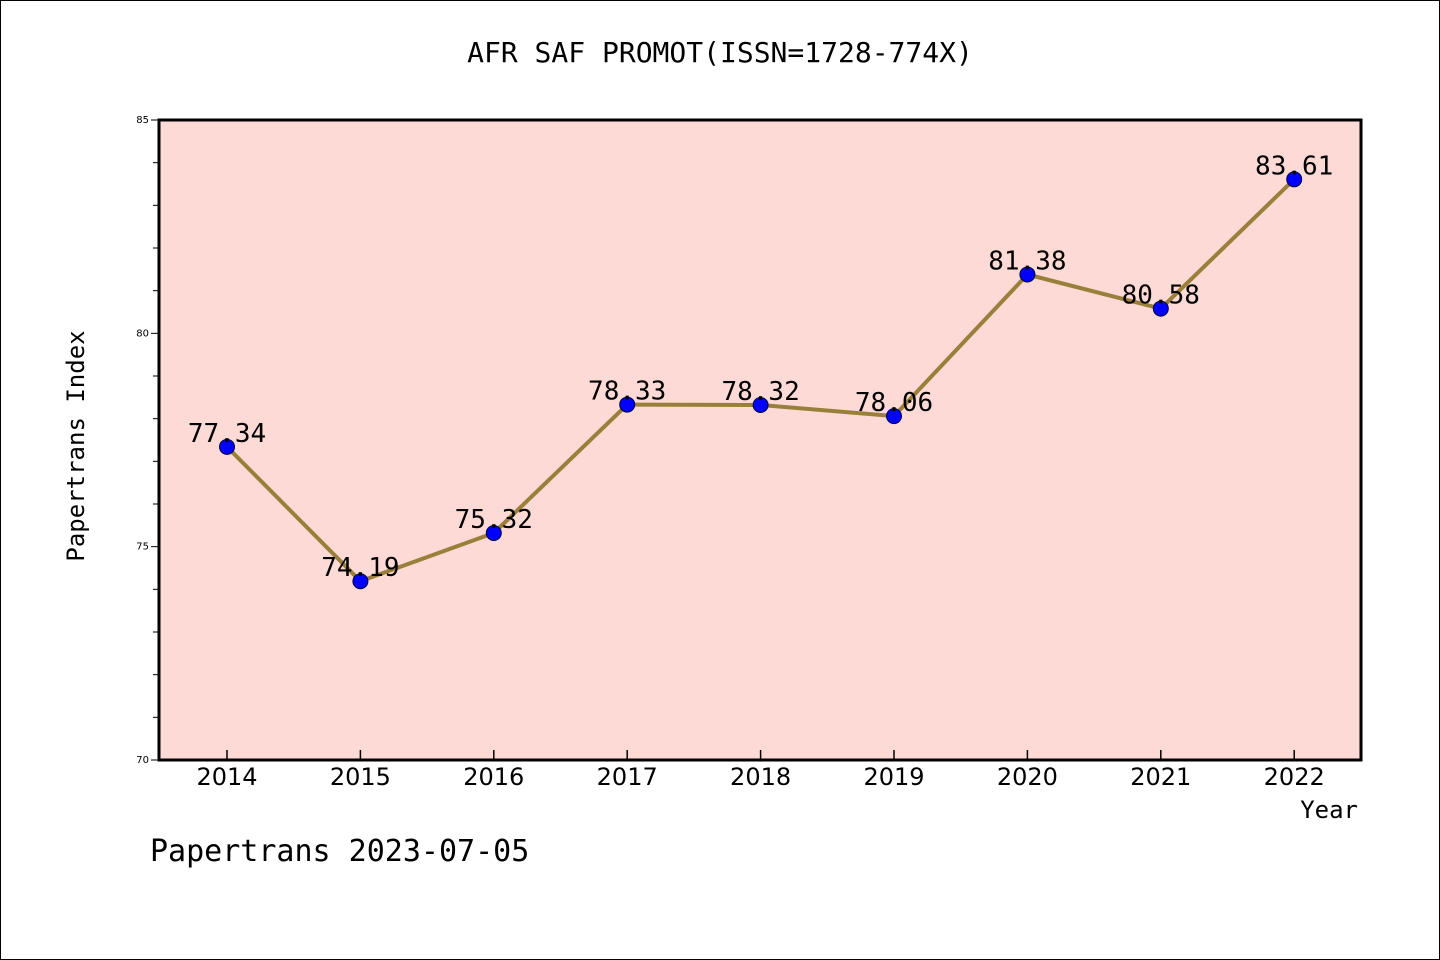  I want to click on x-tick-label: 2018, so click(760, 777).